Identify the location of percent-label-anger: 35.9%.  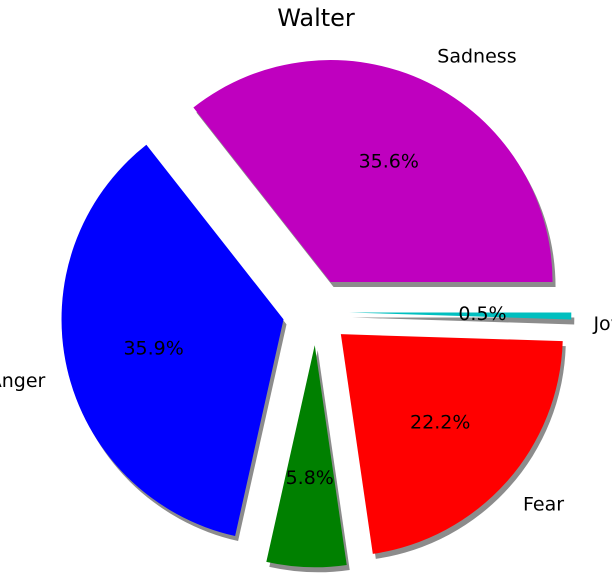
(153, 348).